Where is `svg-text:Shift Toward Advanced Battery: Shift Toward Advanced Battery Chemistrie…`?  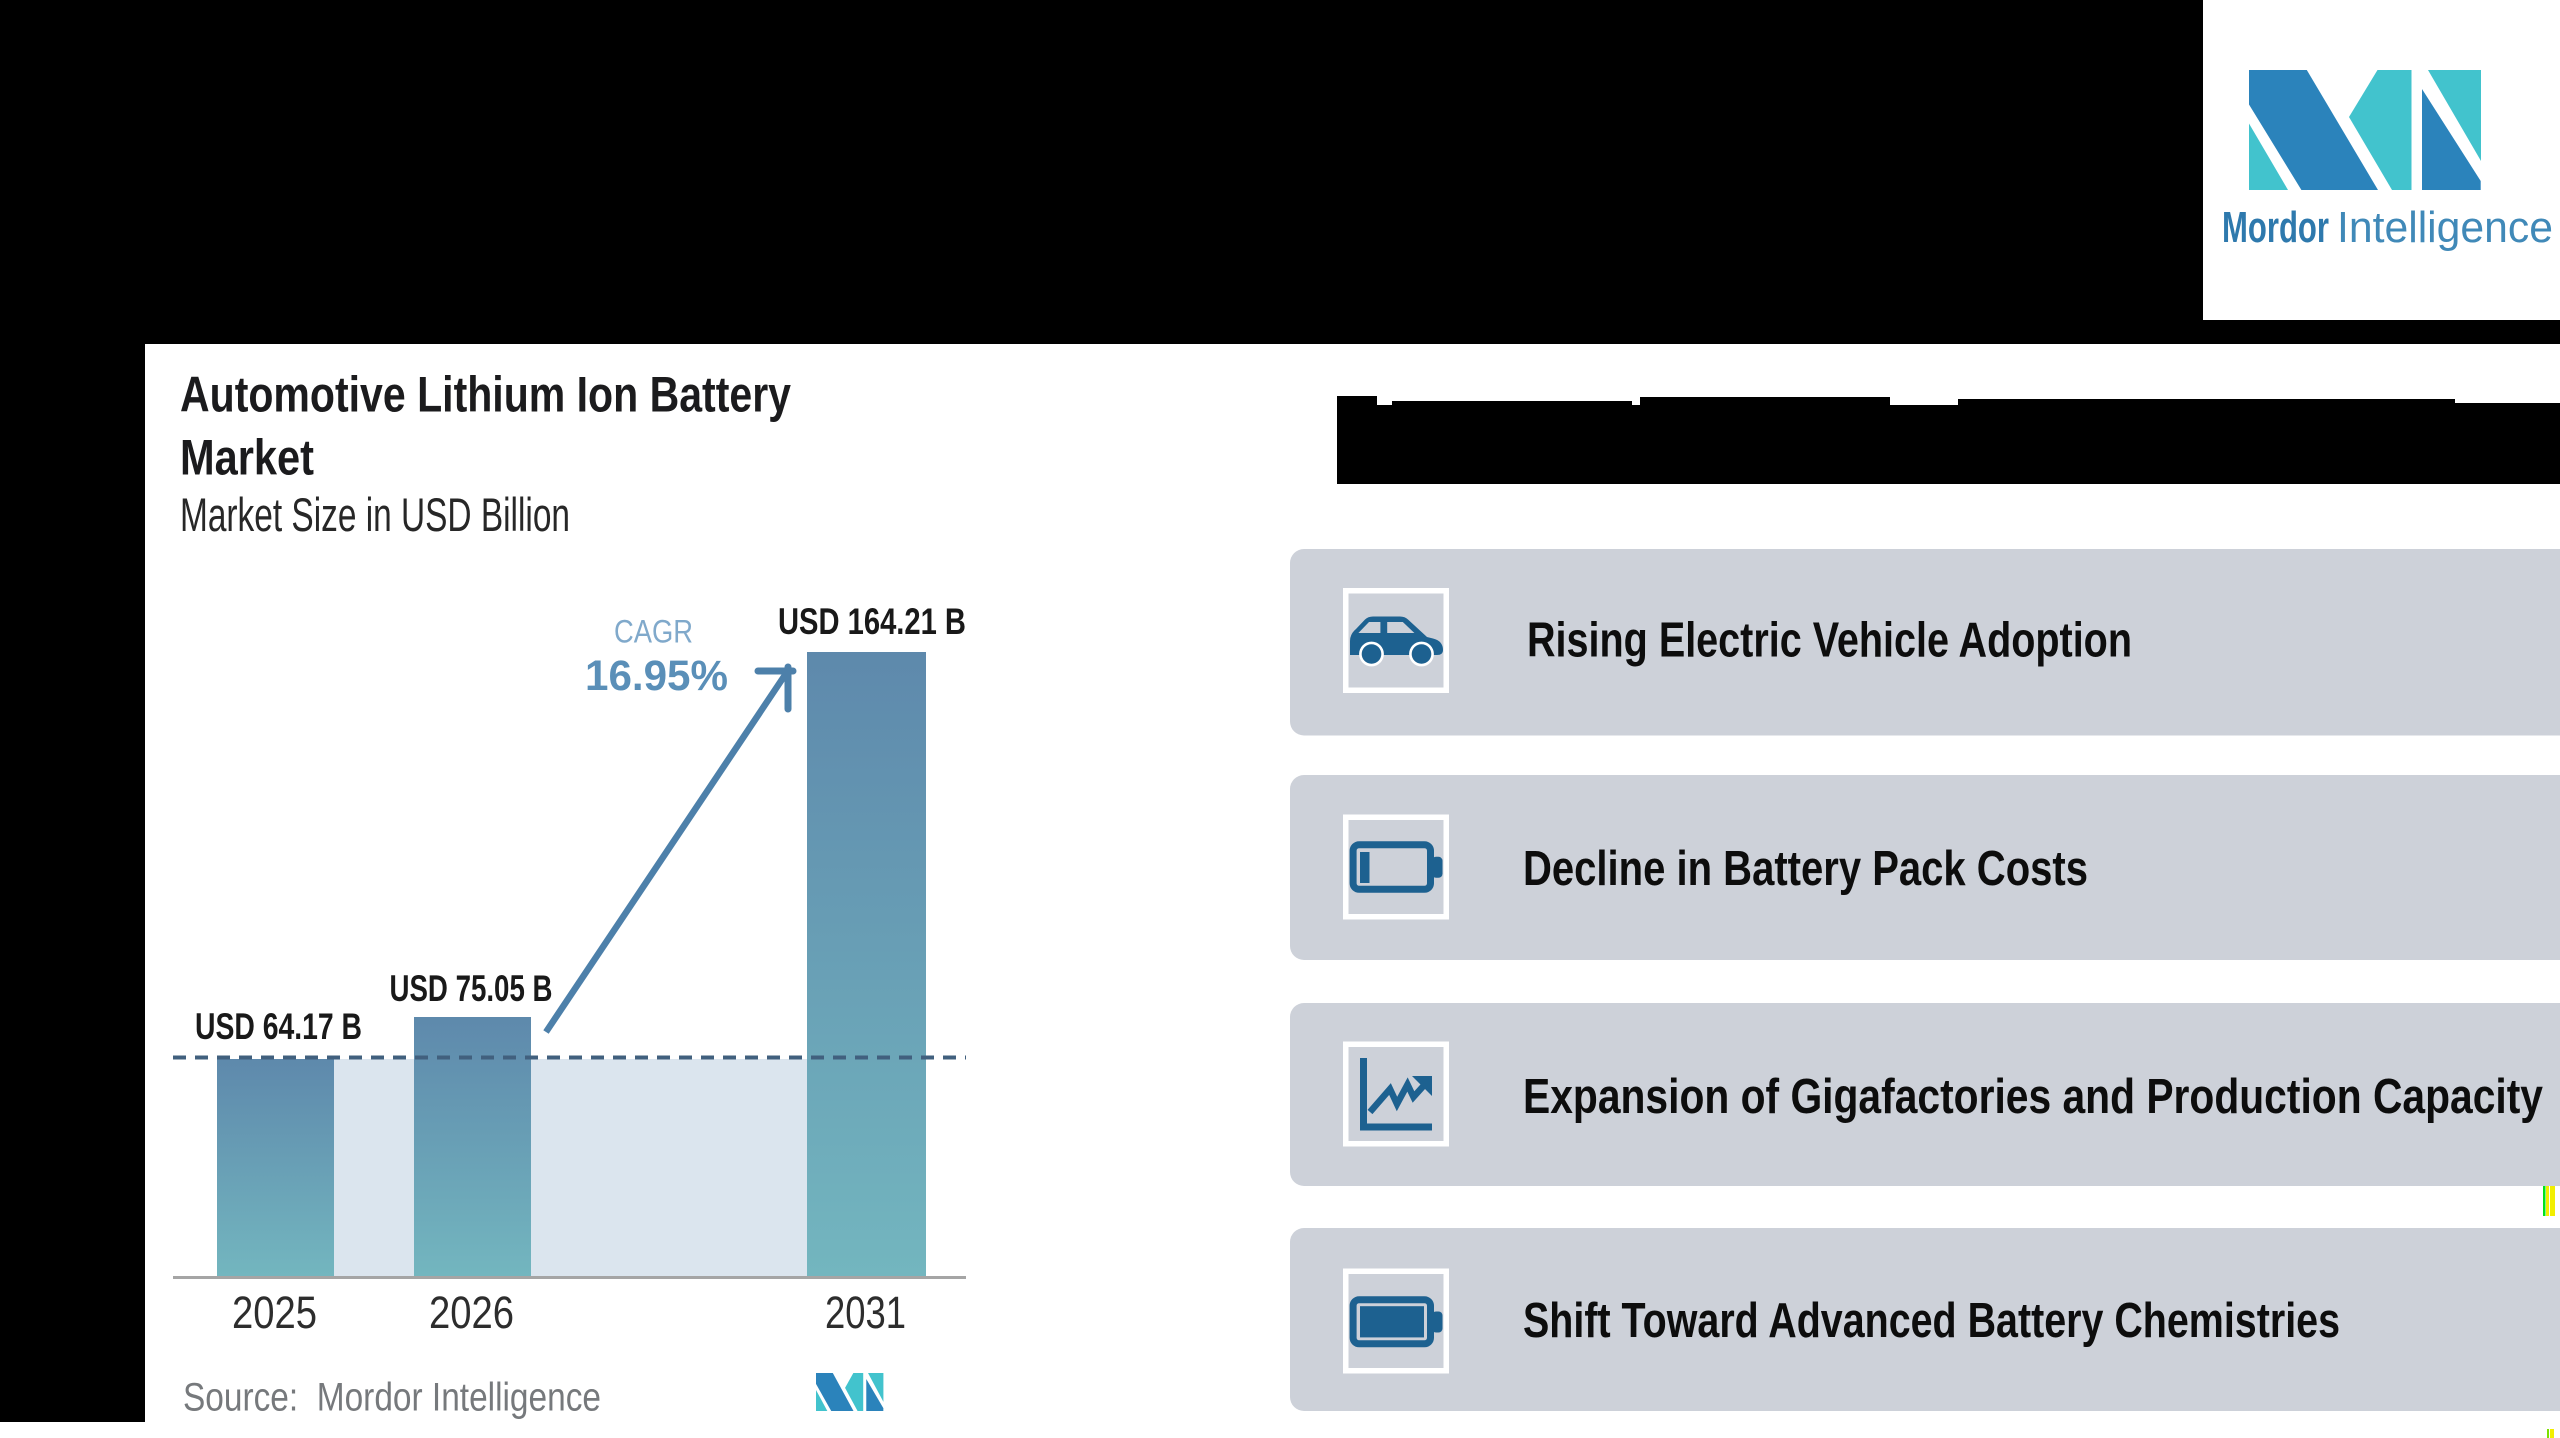 svg-text:Shift Toward Advanced Battery: Shift Toward Advanced Battery Chemistrie… is located at coordinates (1931, 1321).